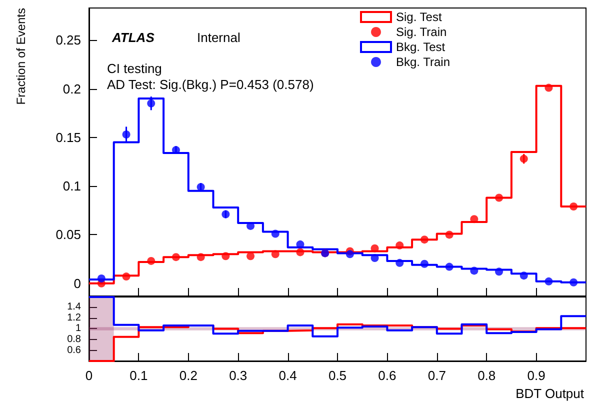 This screenshot has height=404, width=590. What do you see at coordinates (437, 375) in the screenshot?
I see `x-tick-label: 0.7` at bounding box center [437, 375].